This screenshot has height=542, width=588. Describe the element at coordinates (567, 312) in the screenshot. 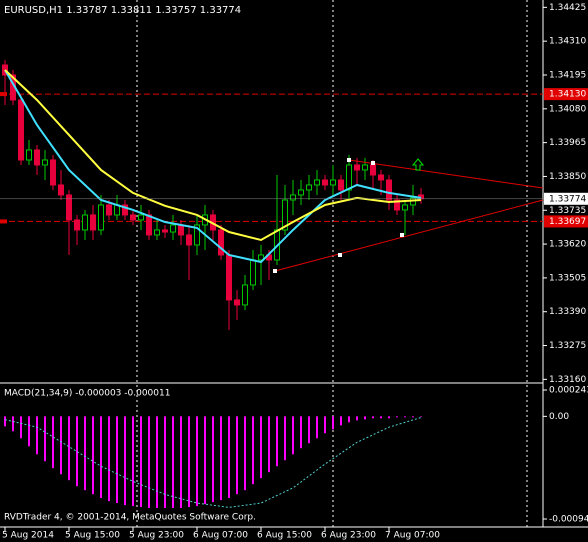

I see `y-tick-label: 1.33390` at that location.